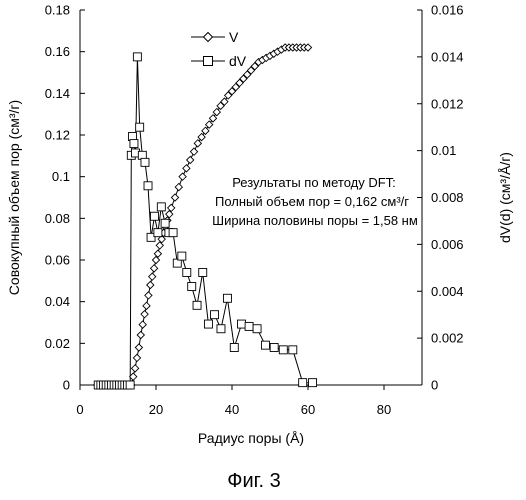 This screenshot has width=526, height=500. What do you see at coordinates (314, 182) in the screenshot?
I see `annotation-line-1: Результаты по методу DFT:` at bounding box center [314, 182].